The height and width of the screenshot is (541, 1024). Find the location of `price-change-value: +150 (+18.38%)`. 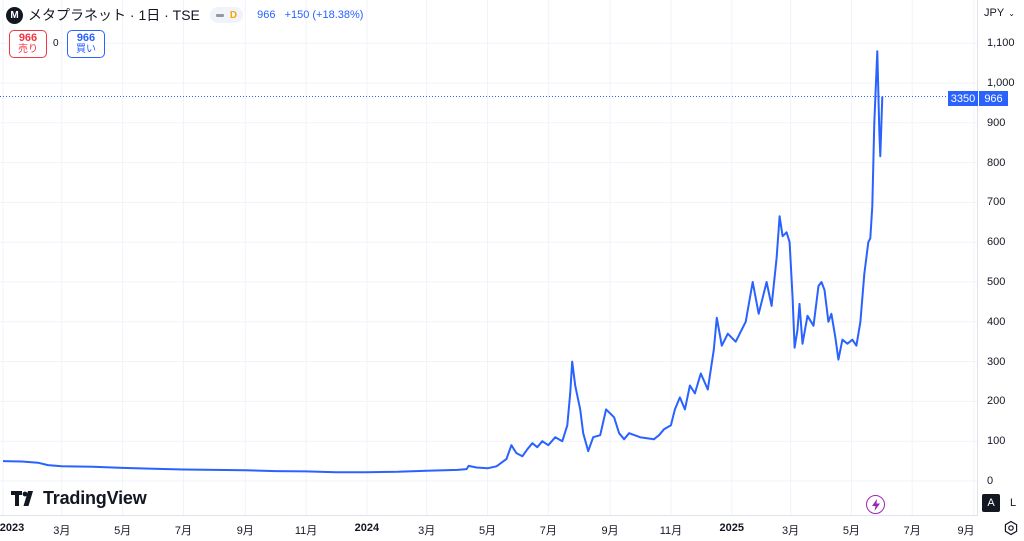

price-change-value: +150 (+18.38%) is located at coordinates (324, 15).